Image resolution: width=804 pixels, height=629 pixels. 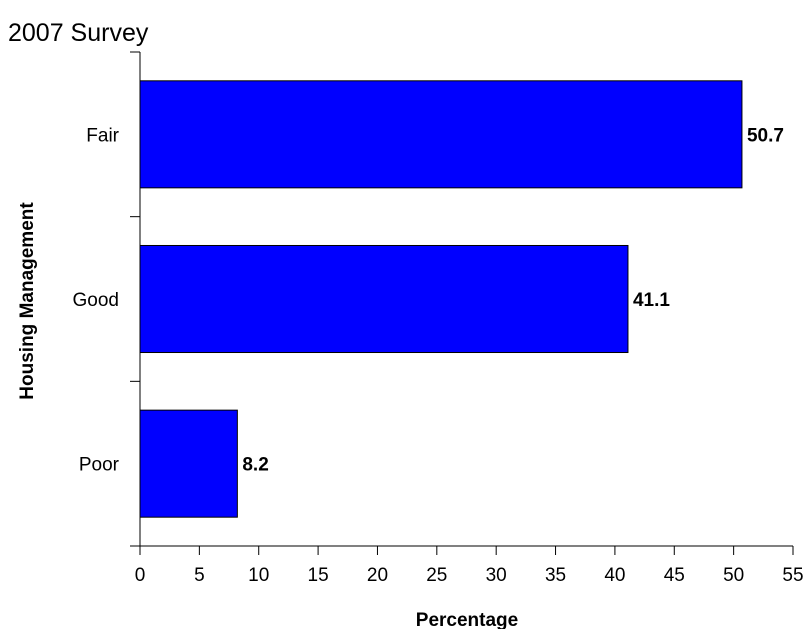 I want to click on x-axis-title: Percentage, so click(x=467, y=619).